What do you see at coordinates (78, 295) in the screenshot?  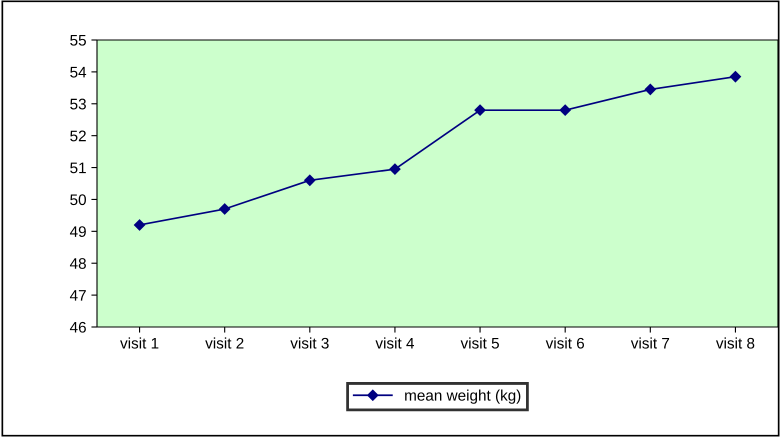 I see `y-tick-label: 47` at bounding box center [78, 295].